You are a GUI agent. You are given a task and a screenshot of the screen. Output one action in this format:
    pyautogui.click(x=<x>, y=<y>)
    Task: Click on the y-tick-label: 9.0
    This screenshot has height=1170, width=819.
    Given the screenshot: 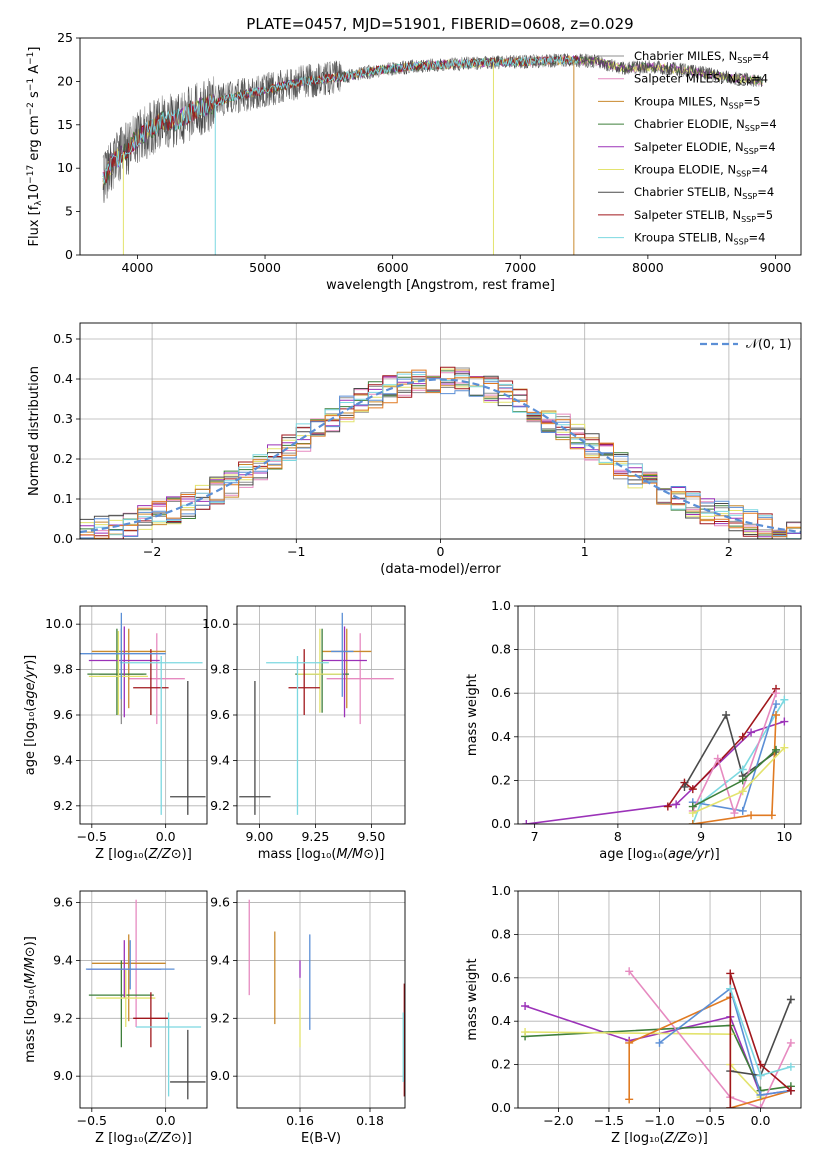 What is the action you would take?
    pyautogui.click(x=220, y=1075)
    